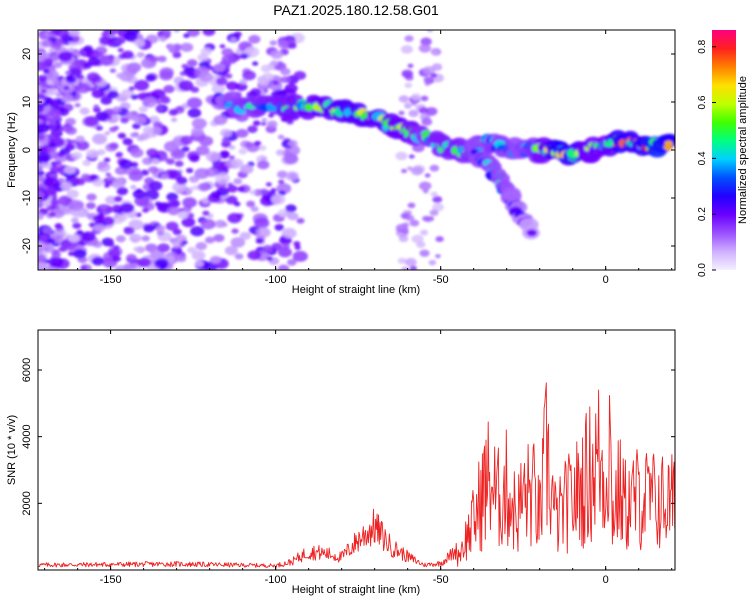 The height and width of the screenshot is (600, 750). I want to click on y-tick-label: 20, so click(27, 54).